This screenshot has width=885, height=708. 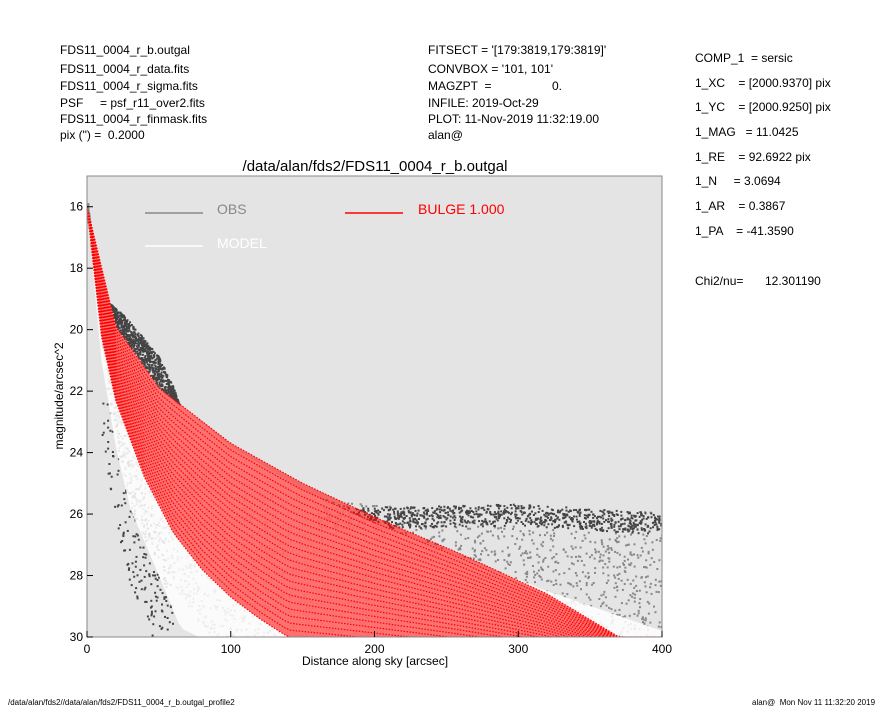 I want to click on x-tick-label: 300, so click(x=518, y=649).